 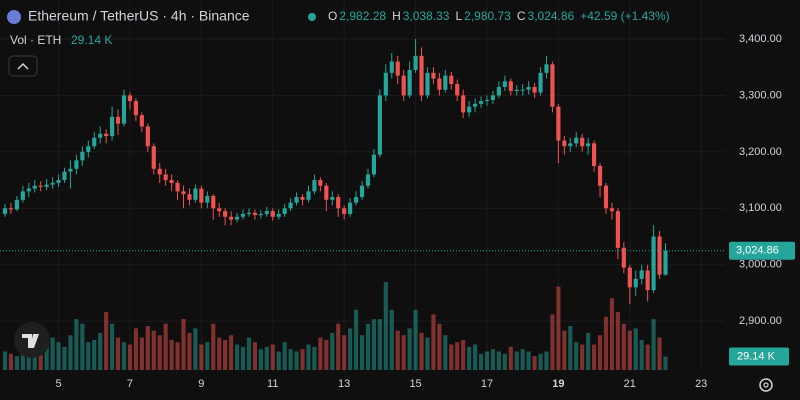 What do you see at coordinates (760, 265) in the screenshot?
I see `y-tick-label: 3,000.00` at bounding box center [760, 265].